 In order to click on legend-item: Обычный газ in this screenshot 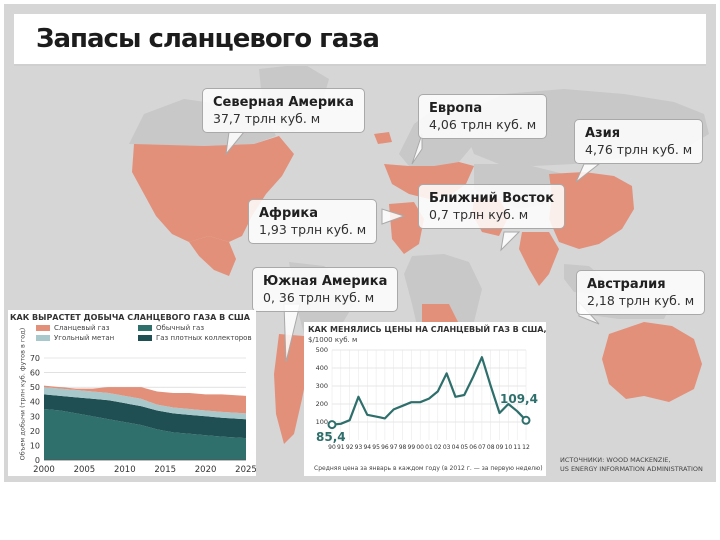, I will do `click(171, 328)`.